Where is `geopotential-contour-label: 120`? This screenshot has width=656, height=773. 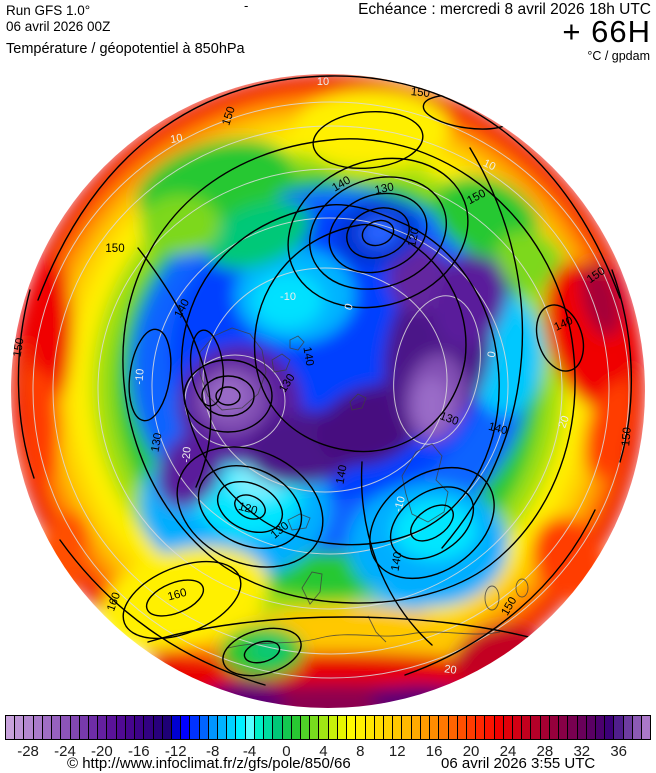
geopotential-contour-label: 120 is located at coordinates (414, 237).